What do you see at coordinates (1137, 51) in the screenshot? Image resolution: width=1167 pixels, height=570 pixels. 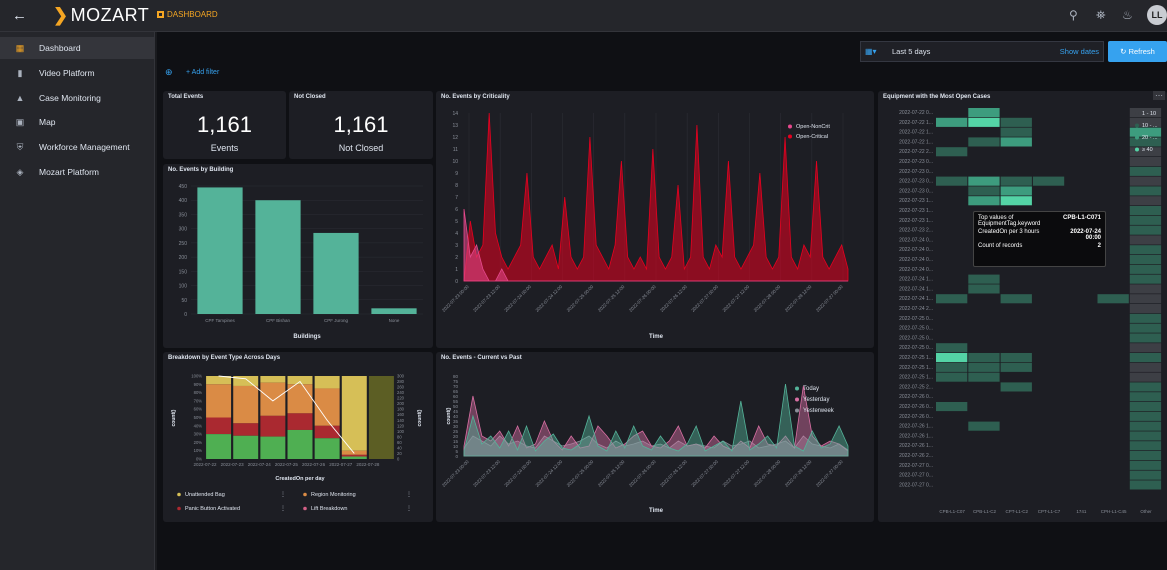 I see `refresh-button: ↻ Refresh` at bounding box center [1137, 51].